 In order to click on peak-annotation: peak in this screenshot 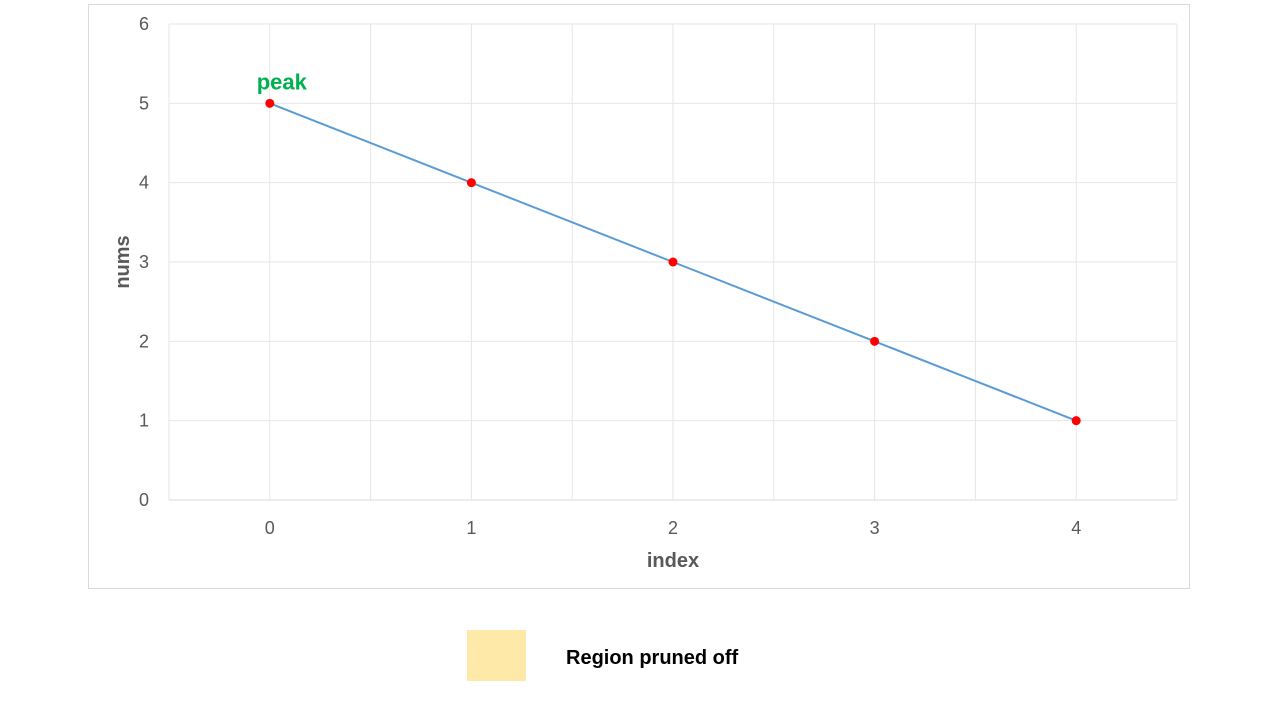, I will do `click(282, 81)`.